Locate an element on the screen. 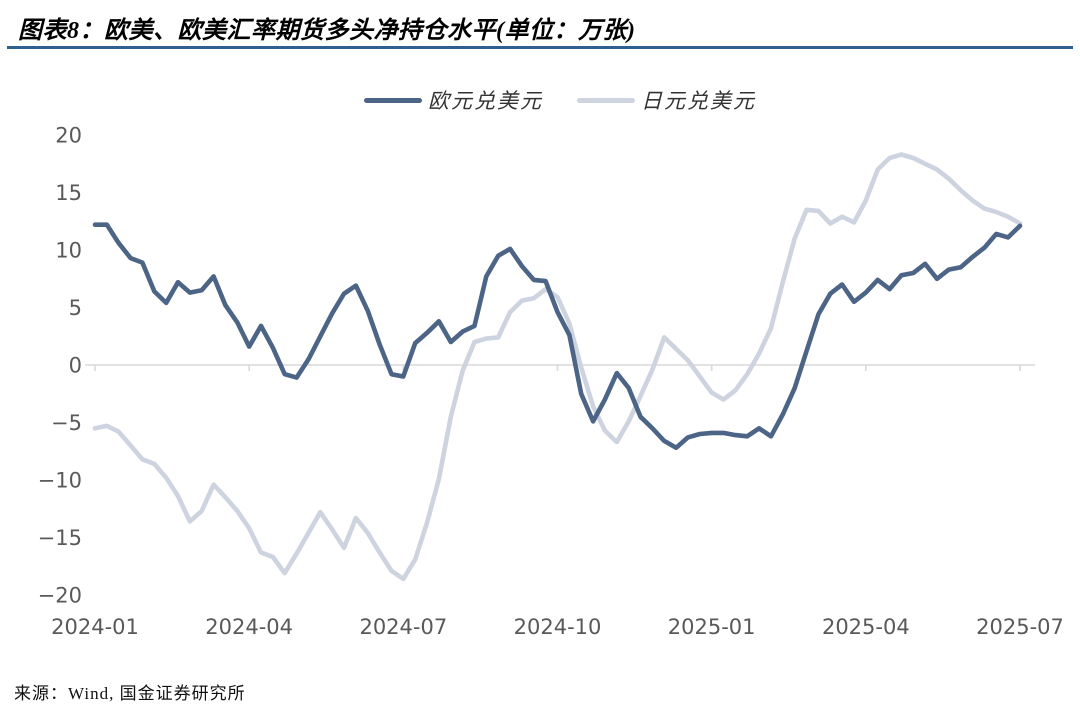  chart-legend: 欧元兑美元 日元兑美元 is located at coordinates (560, 100).